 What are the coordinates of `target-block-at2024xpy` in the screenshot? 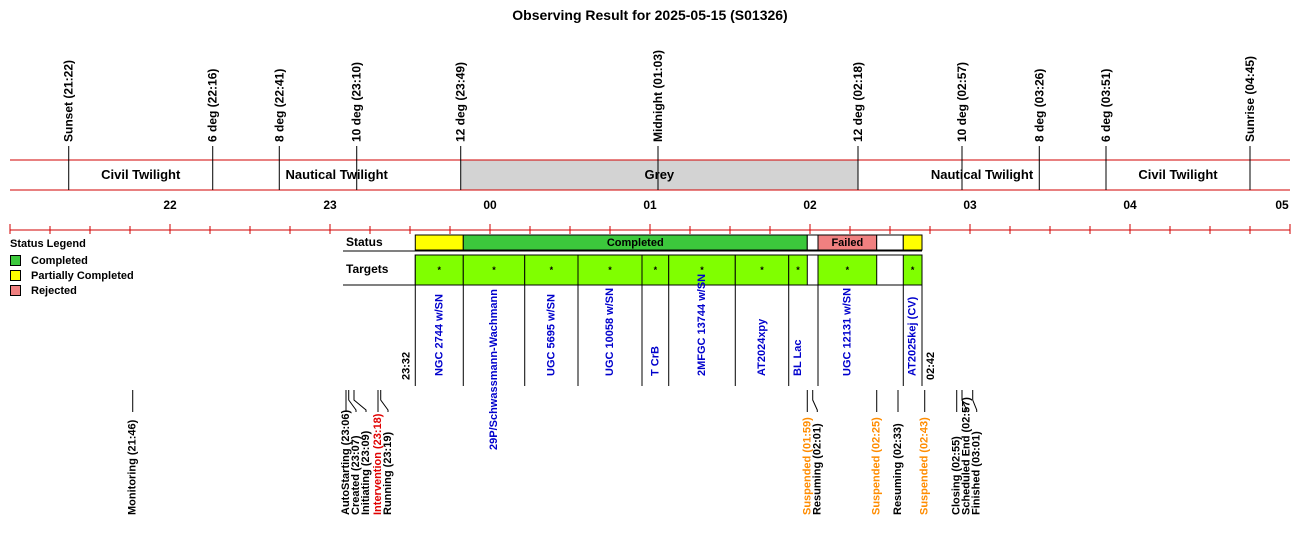 It's located at (762, 270).